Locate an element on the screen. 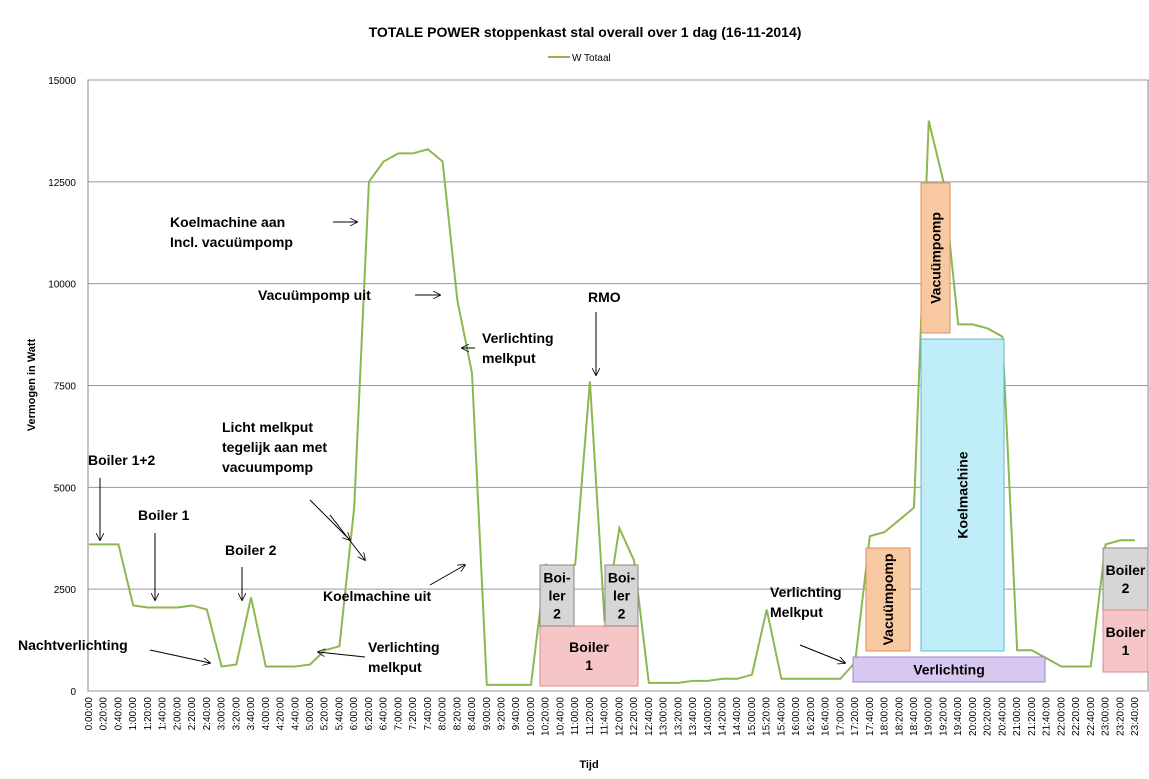 This screenshot has width=1149, height=779. box-label: Boi- is located at coordinates (622, 578).